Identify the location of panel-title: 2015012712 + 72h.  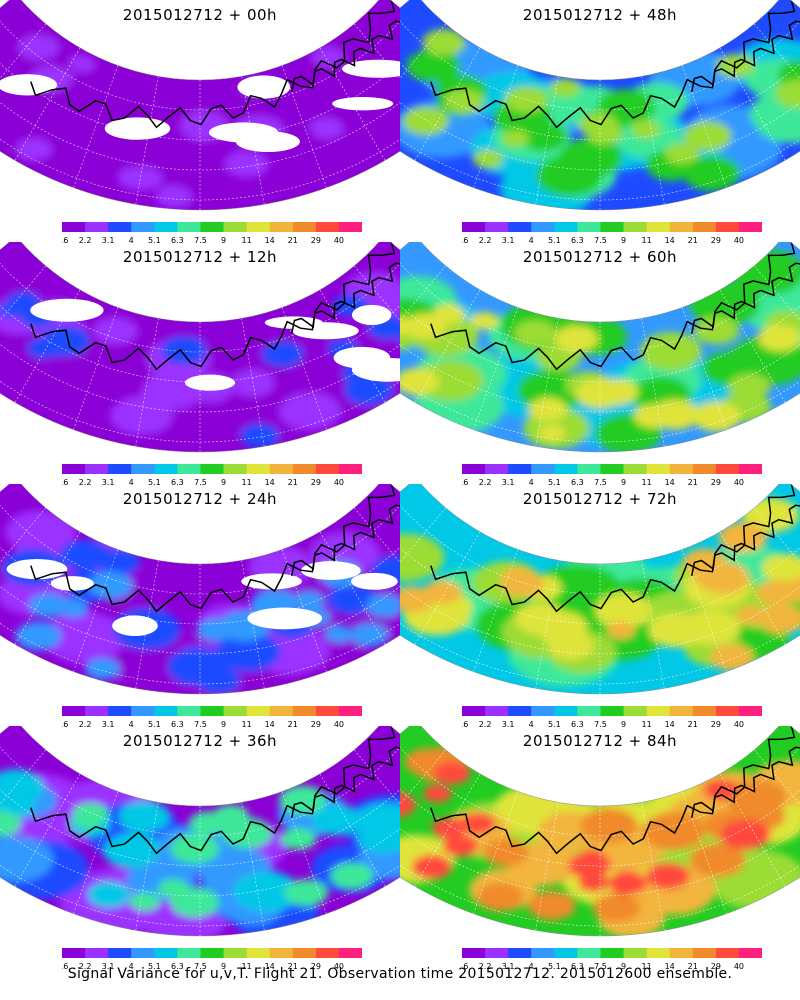
(600, 499).